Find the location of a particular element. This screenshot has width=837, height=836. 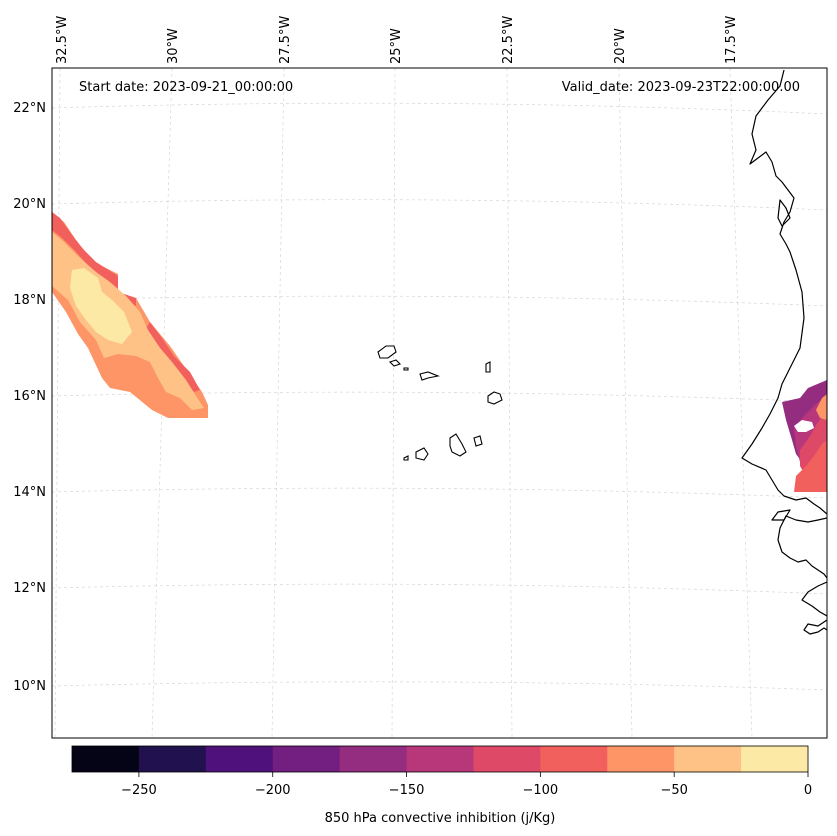

parallel-12n is located at coordinates (439, 589).